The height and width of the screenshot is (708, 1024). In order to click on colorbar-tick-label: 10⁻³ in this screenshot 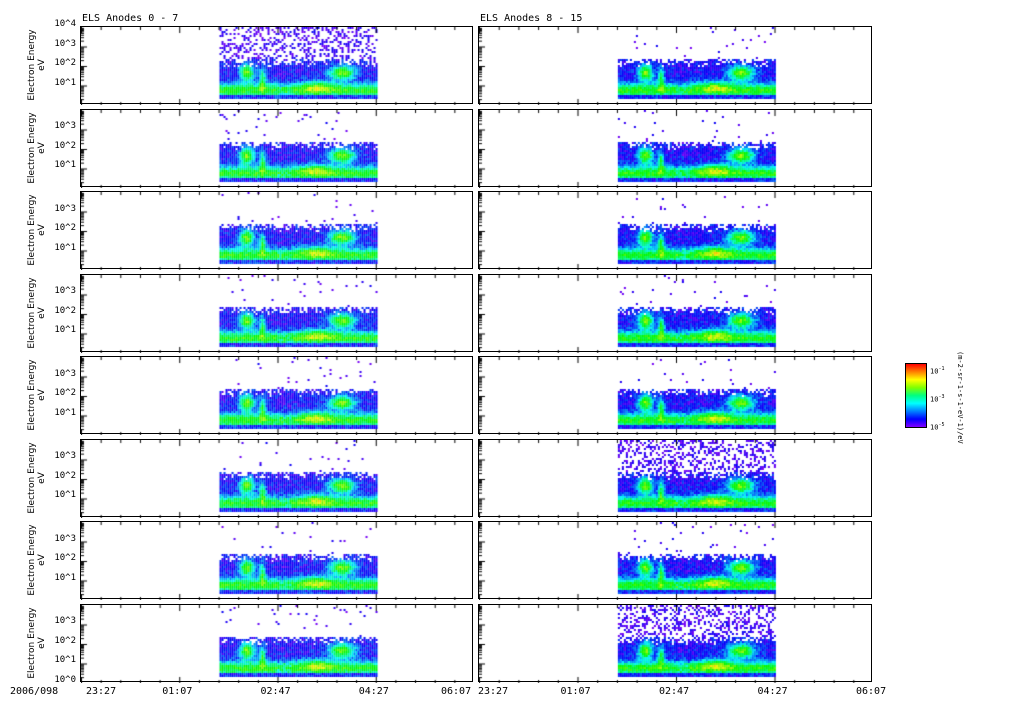, I will do `click(937, 399)`.